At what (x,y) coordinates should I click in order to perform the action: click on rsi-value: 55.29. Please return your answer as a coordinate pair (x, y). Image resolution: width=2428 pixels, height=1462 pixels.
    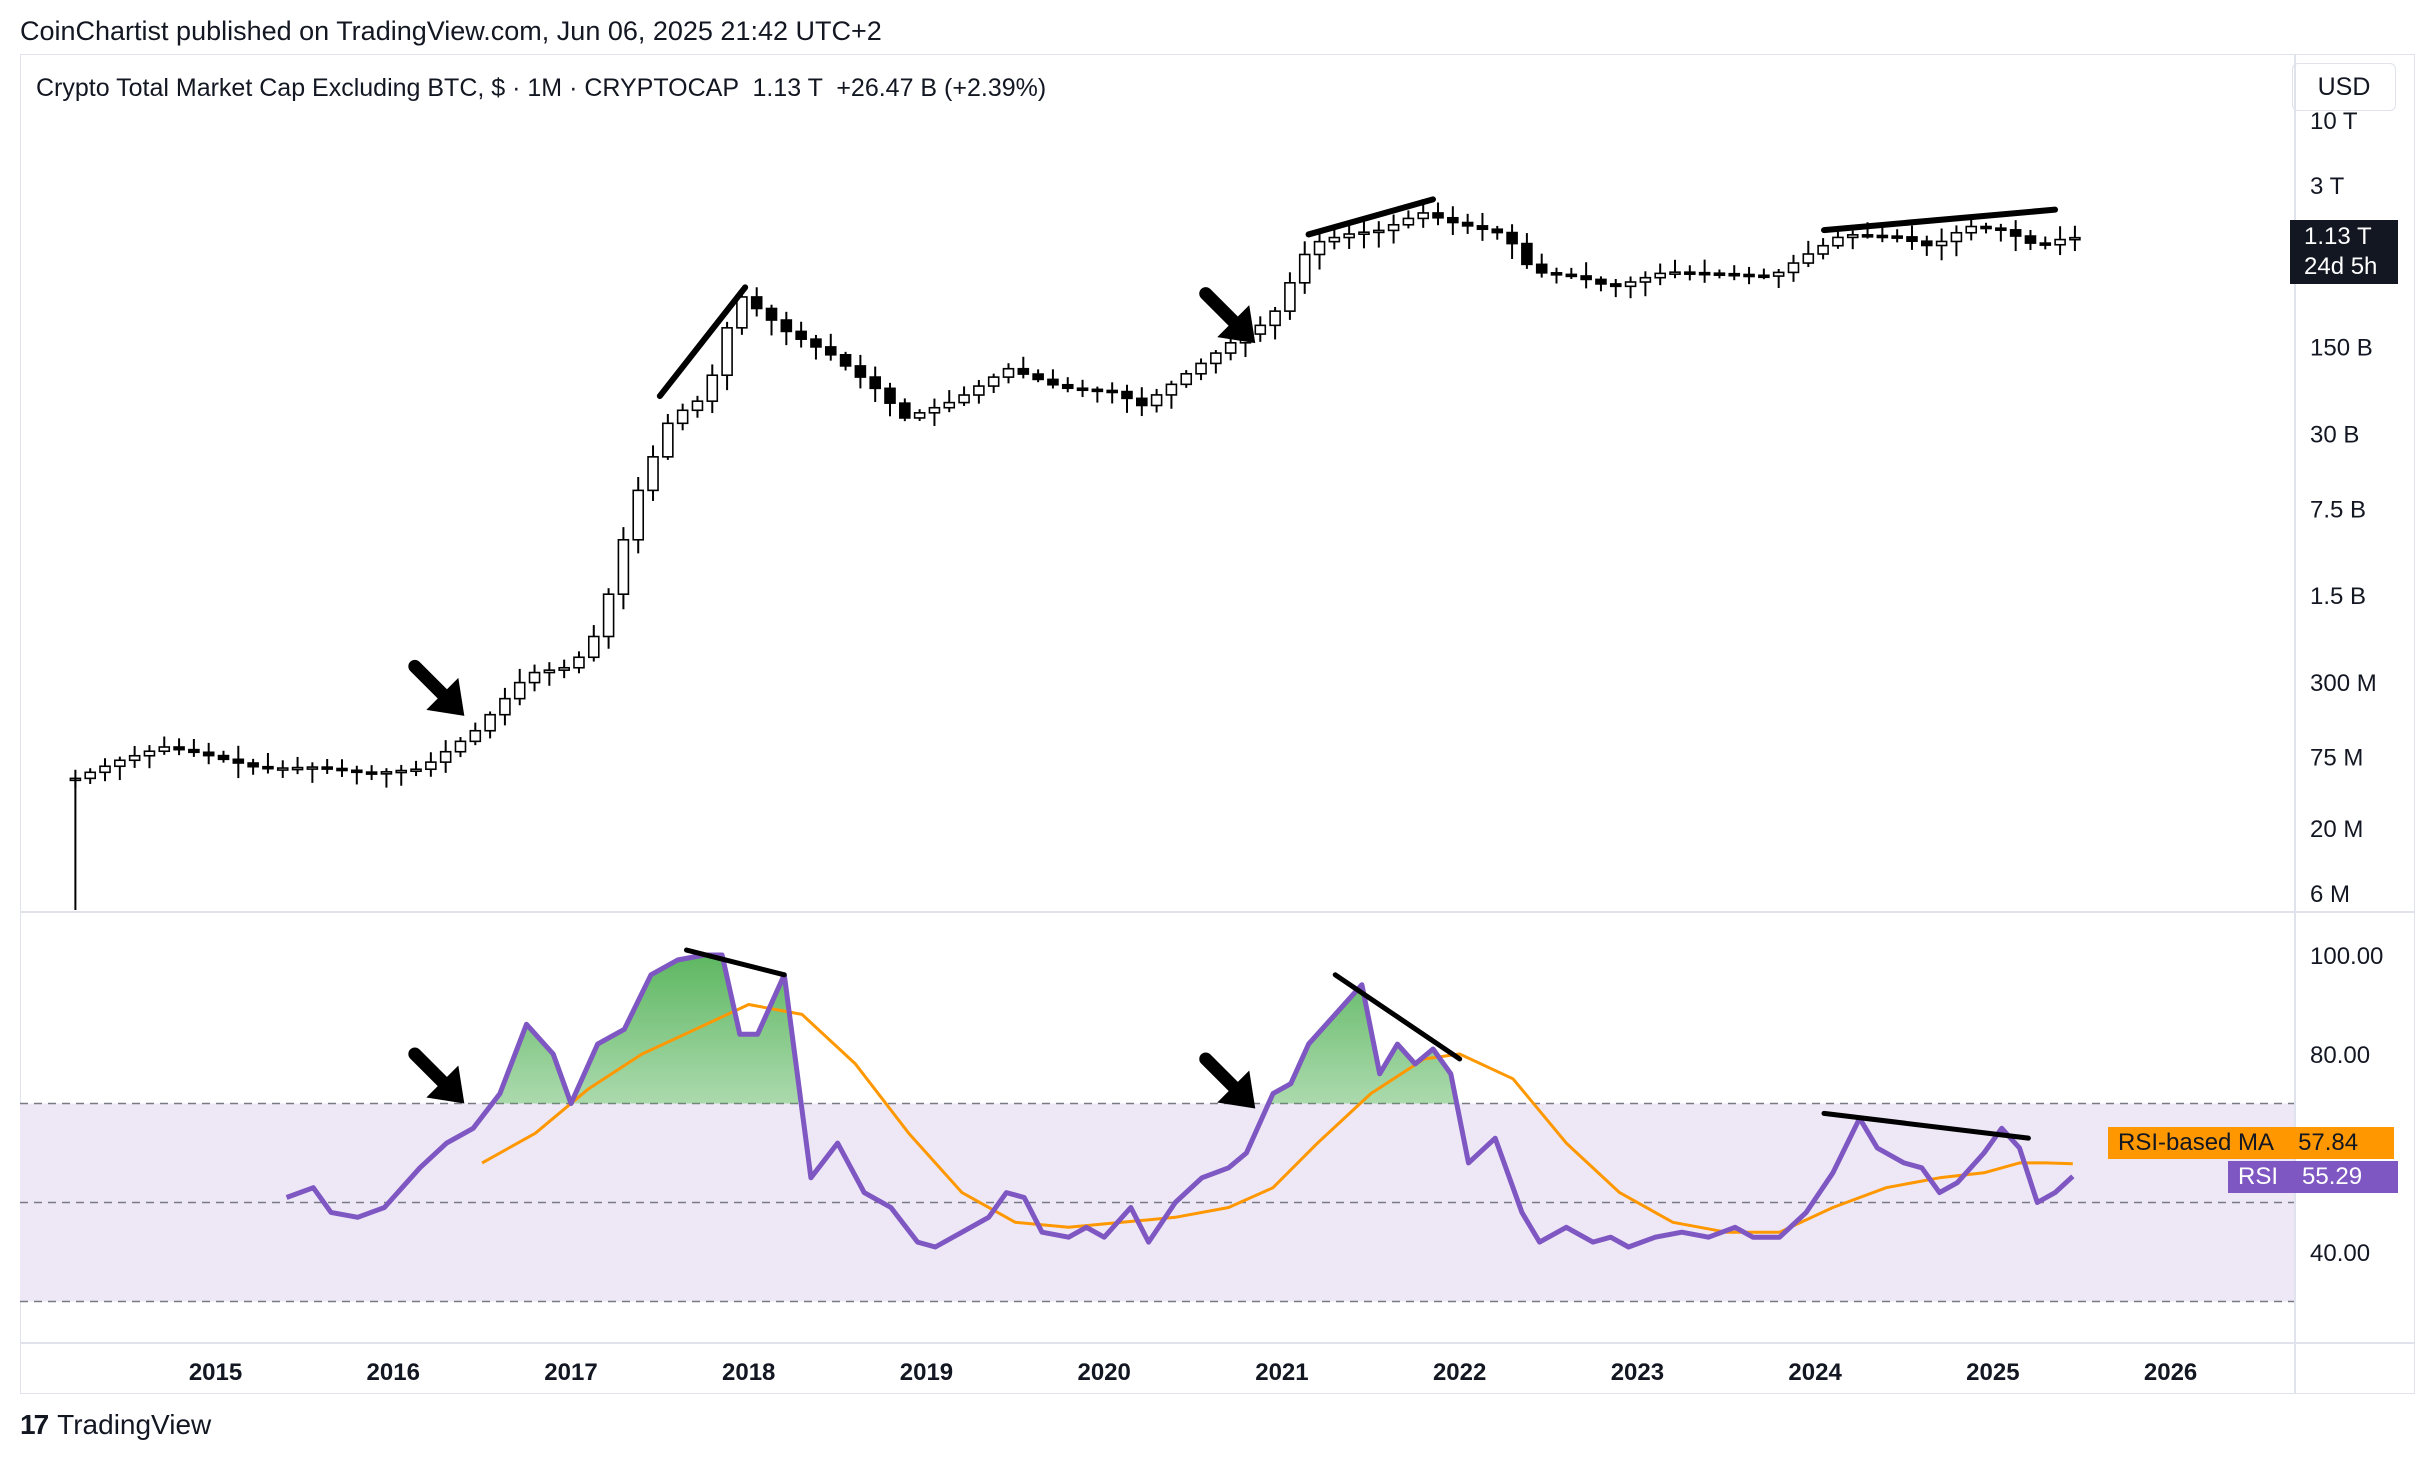
    Looking at the image, I should click on (2343, 1177).